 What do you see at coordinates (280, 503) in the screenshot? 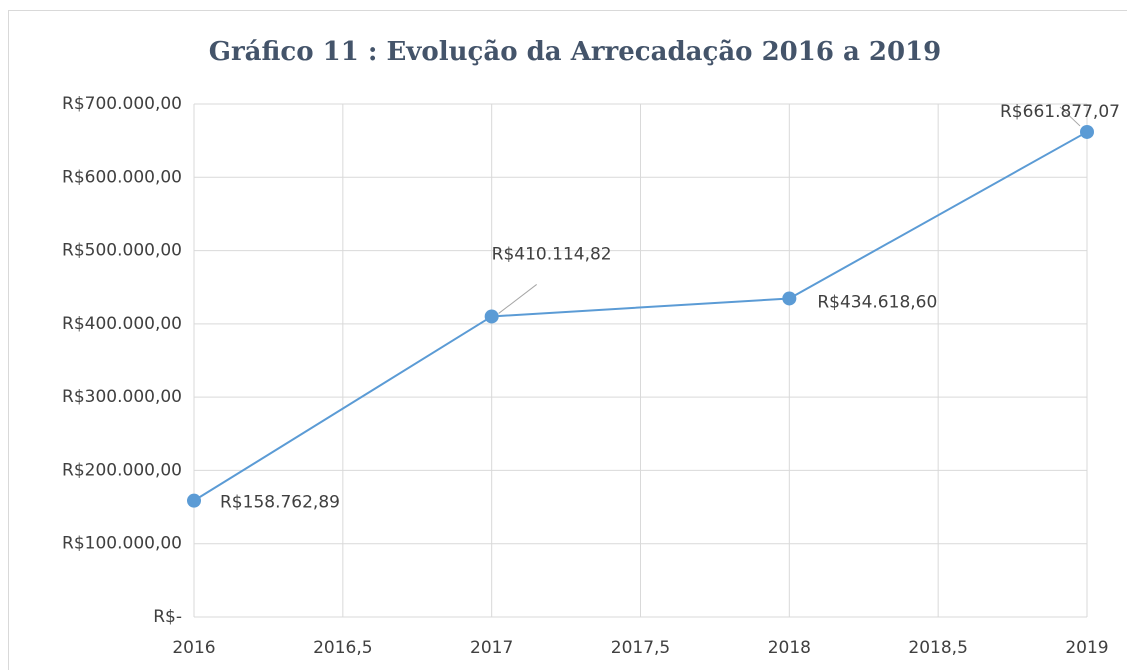
I see `data-label: R$158.762,89` at bounding box center [280, 503].